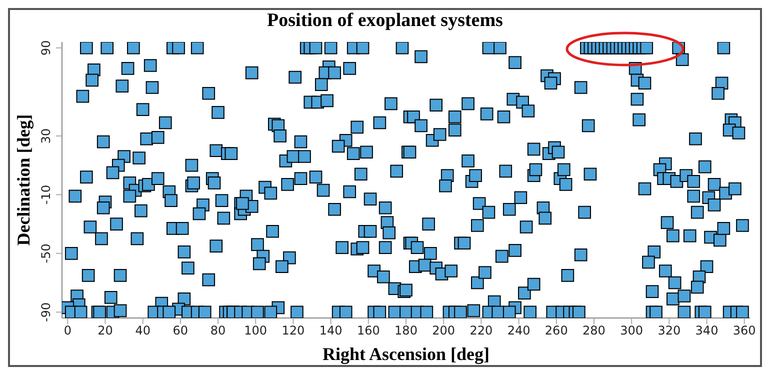  What do you see at coordinates (46, 136) in the screenshot?
I see `y-tick-label: 30` at bounding box center [46, 136].